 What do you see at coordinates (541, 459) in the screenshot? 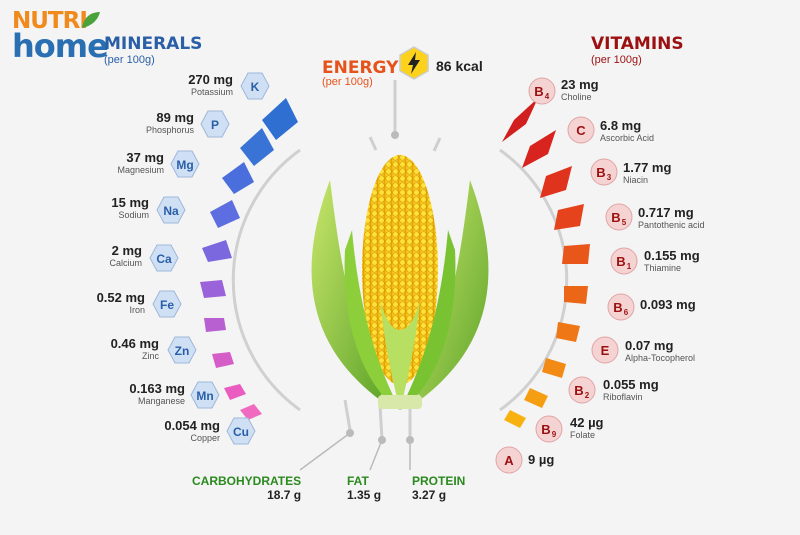
I see `vitamin-value: 9 µg` at bounding box center [541, 459].